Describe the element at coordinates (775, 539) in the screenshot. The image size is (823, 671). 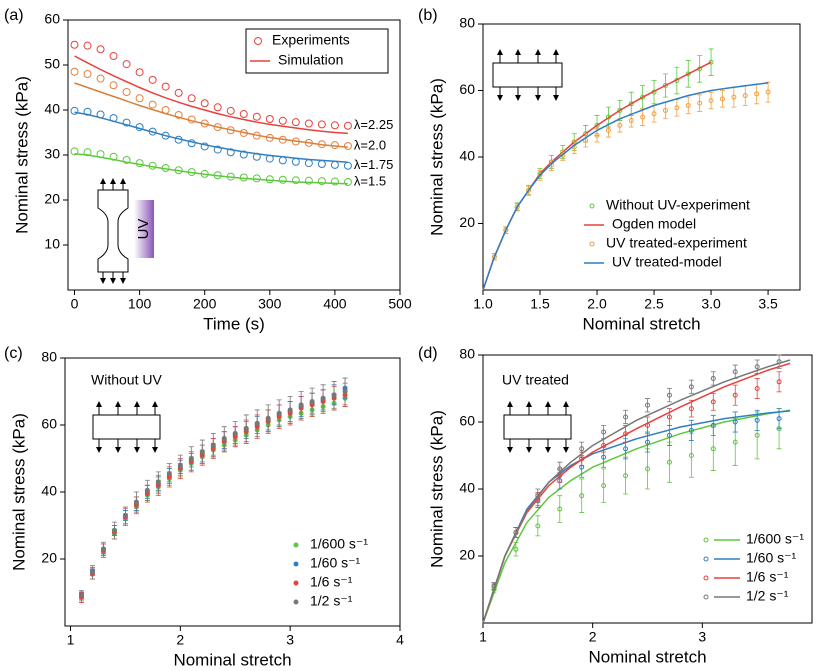
I see `legend-label: 1/600 s⁻¹` at that location.